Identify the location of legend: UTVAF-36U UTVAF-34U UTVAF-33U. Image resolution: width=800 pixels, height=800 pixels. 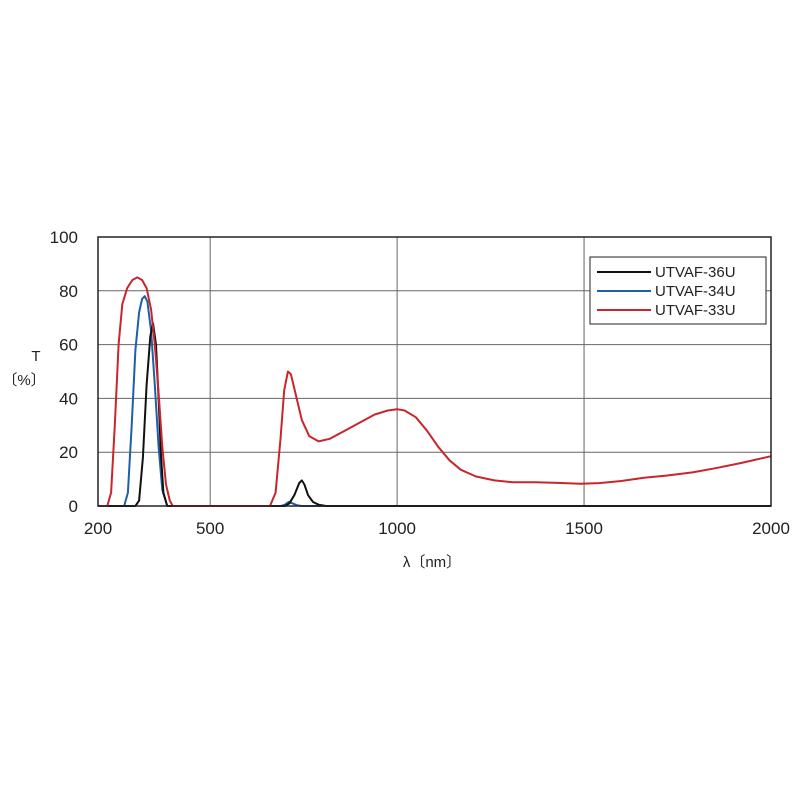
(678, 290).